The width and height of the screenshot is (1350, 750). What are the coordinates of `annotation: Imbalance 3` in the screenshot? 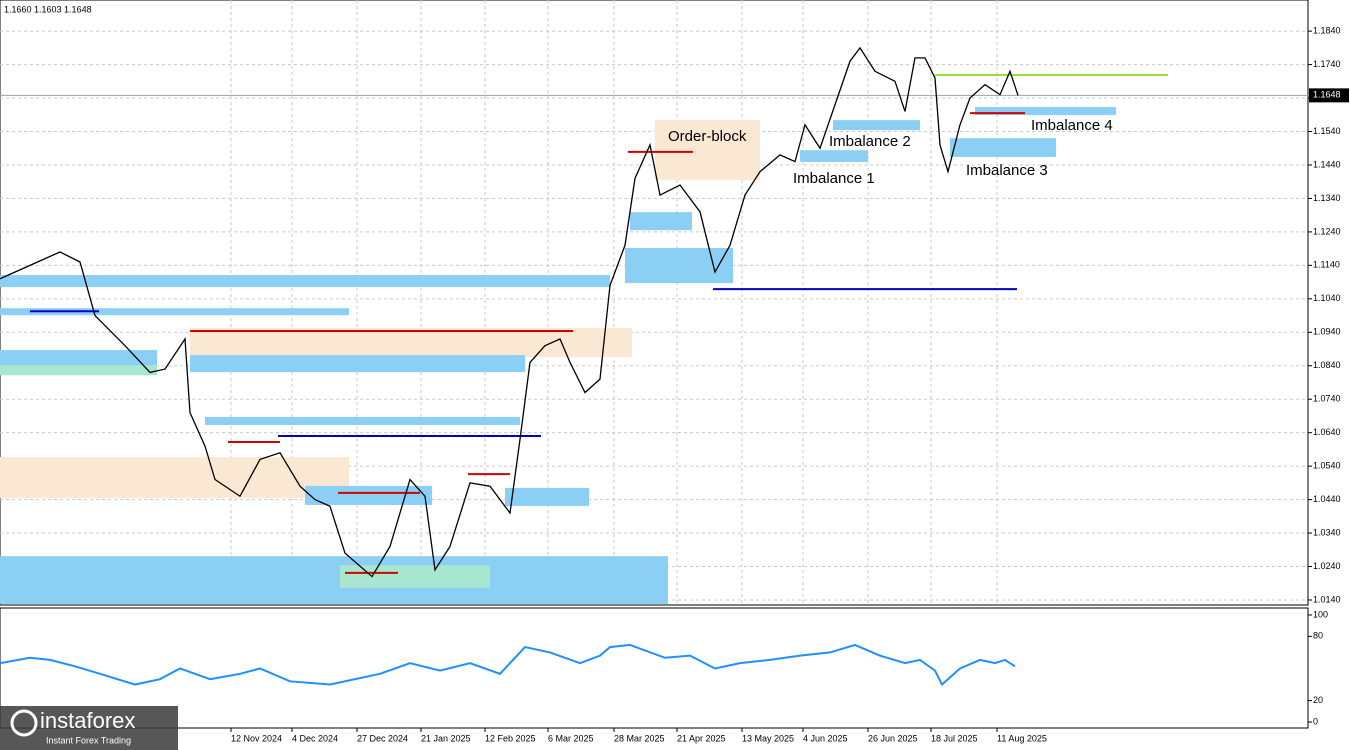 It's located at (1007, 170).